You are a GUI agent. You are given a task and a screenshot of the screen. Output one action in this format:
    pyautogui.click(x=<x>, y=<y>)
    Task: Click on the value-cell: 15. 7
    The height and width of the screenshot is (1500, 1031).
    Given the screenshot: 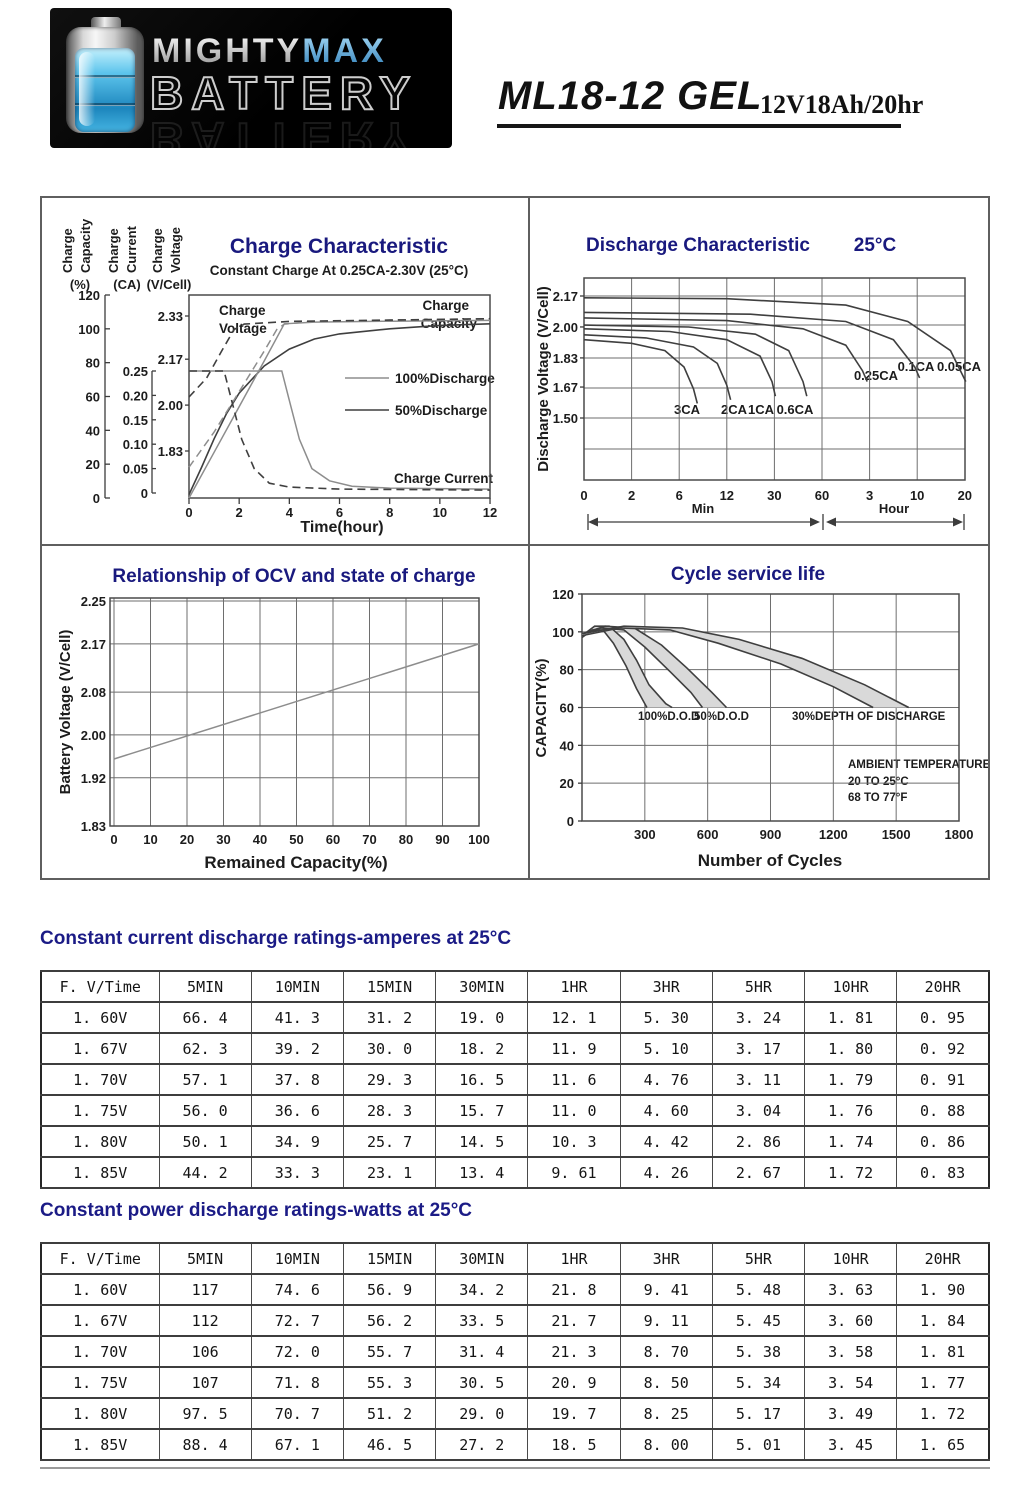 What is the action you would take?
    pyautogui.click(x=482, y=1110)
    